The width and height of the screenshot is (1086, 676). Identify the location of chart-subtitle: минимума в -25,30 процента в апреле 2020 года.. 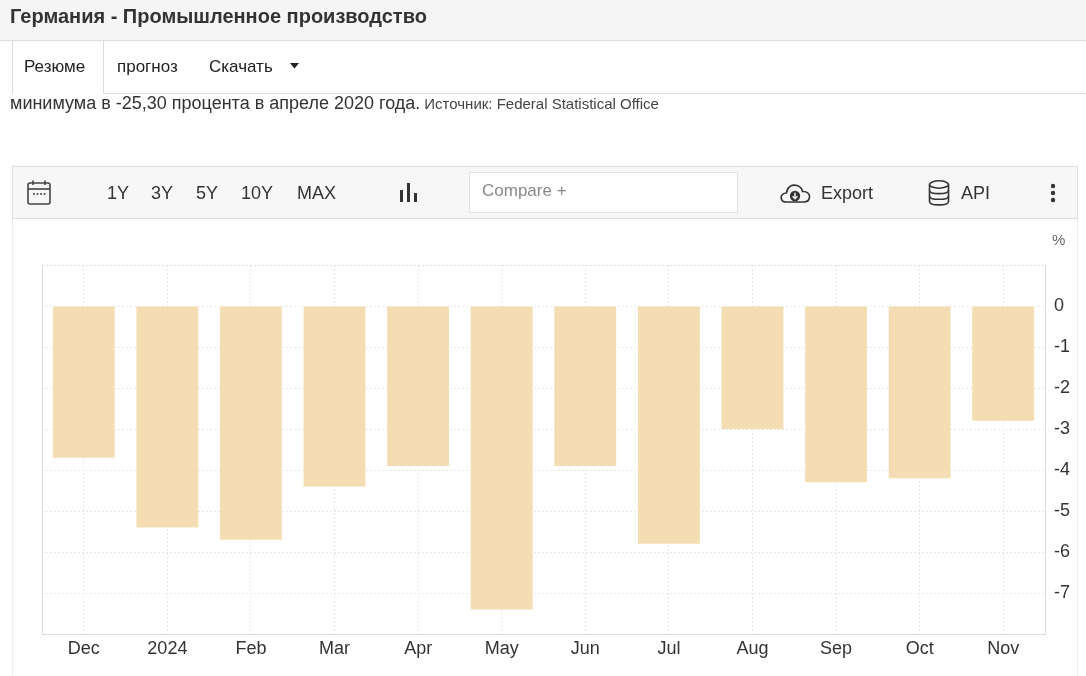
(215, 103).